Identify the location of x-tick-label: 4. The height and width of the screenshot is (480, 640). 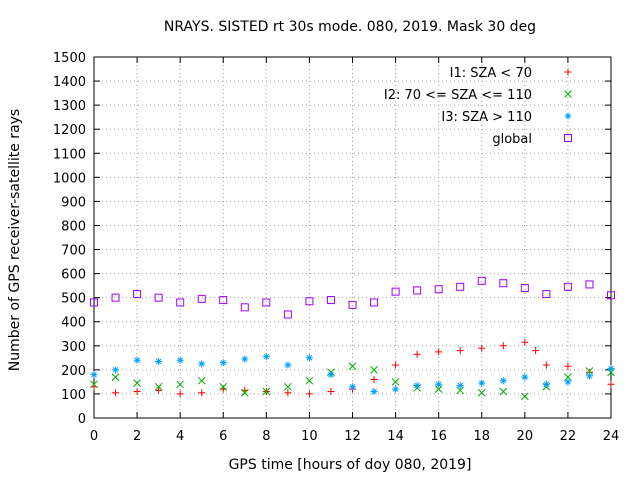
(180, 436).